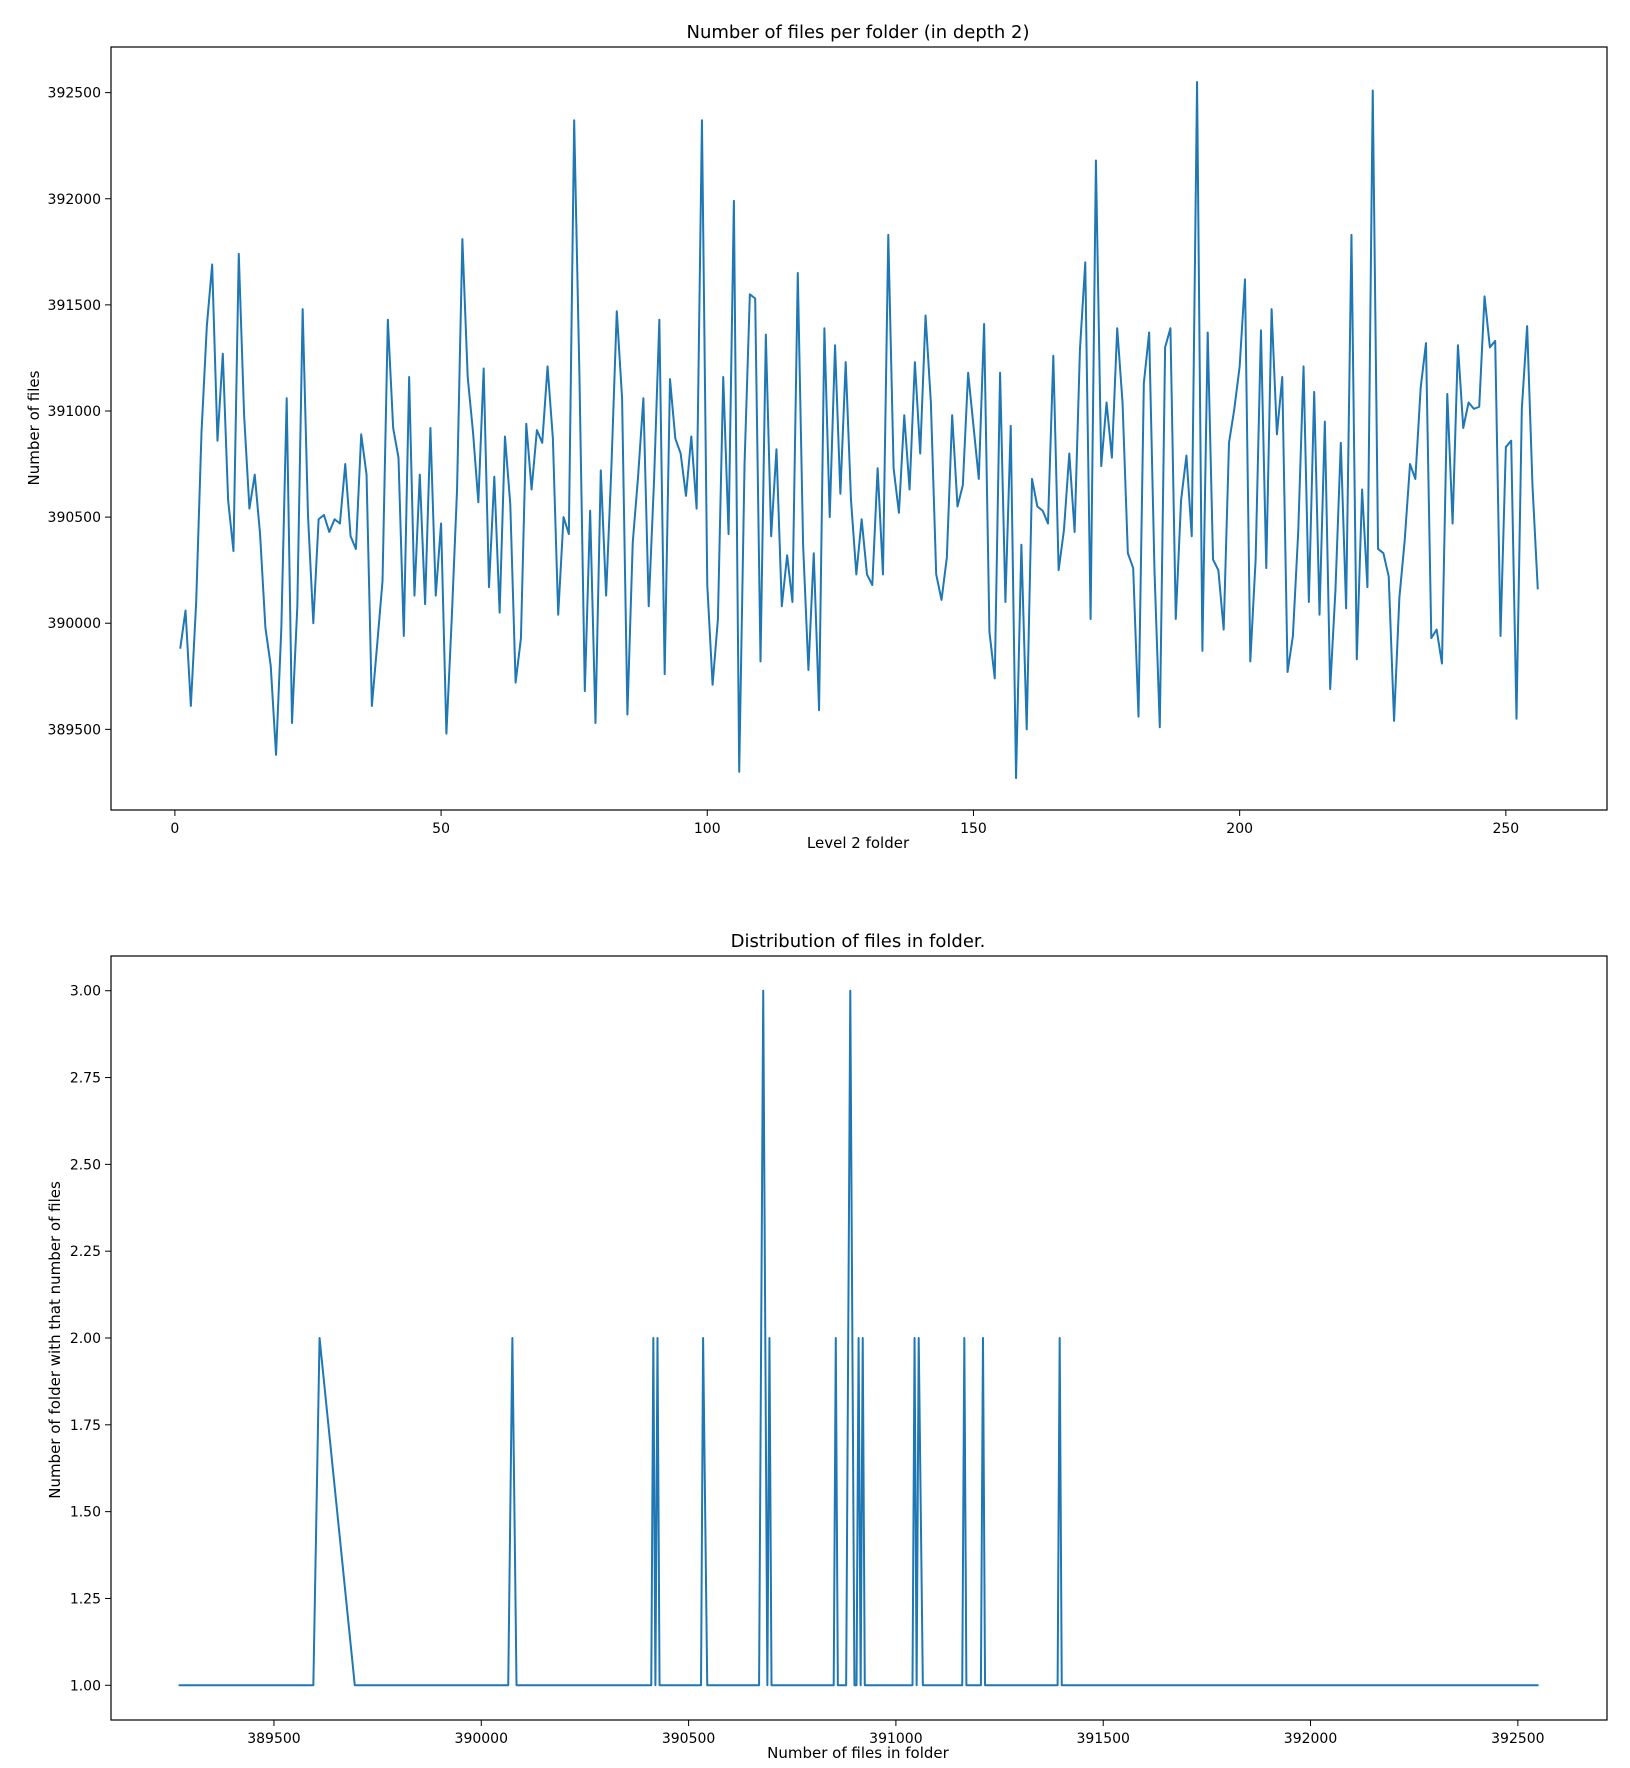 The height and width of the screenshot is (1768, 1630). What do you see at coordinates (34, 427) in the screenshot?
I see `y-axis-label: Number of files` at bounding box center [34, 427].